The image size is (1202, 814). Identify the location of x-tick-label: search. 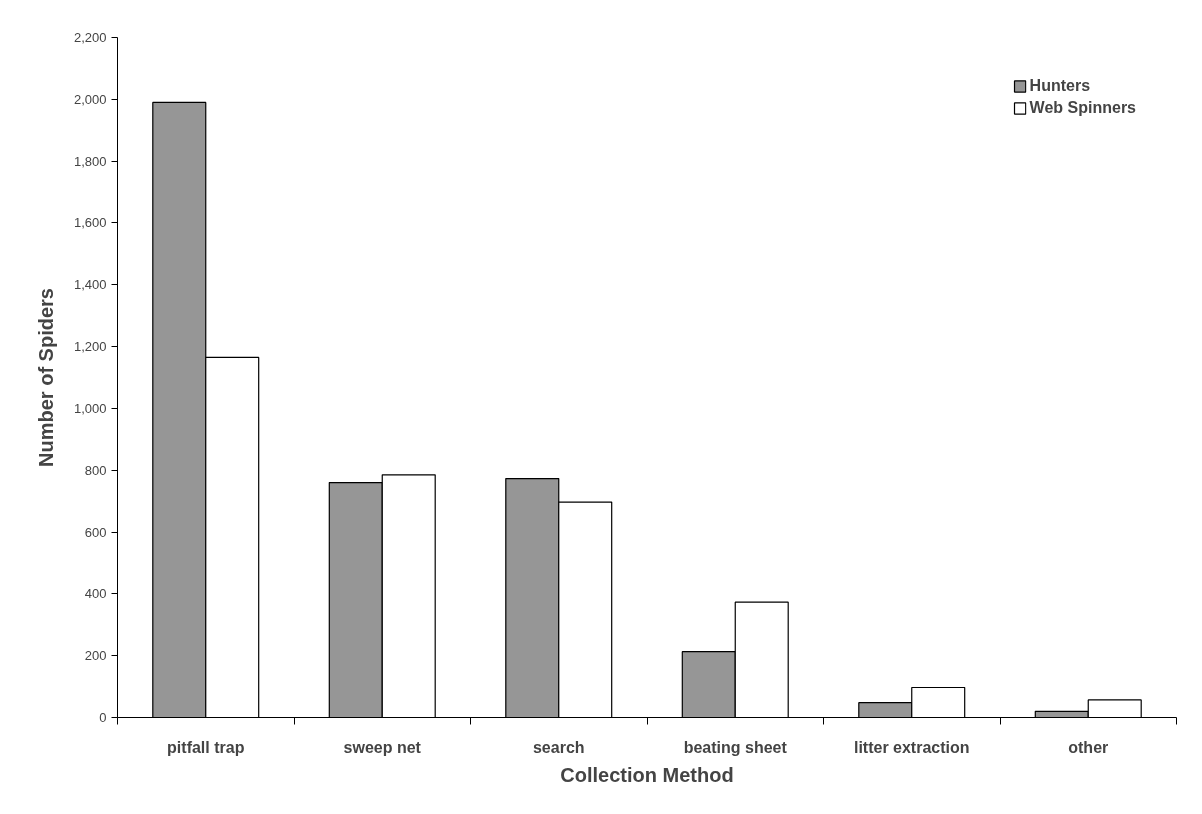
(558, 747).